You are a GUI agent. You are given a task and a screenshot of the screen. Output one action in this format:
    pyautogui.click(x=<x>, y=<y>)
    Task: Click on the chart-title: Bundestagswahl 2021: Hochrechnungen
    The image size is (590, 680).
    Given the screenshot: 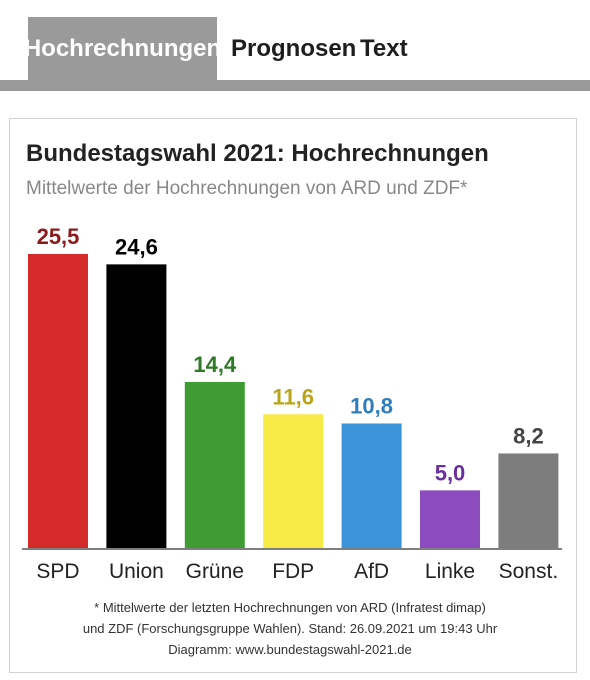 What is the action you would take?
    pyautogui.click(x=257, y=153)
    